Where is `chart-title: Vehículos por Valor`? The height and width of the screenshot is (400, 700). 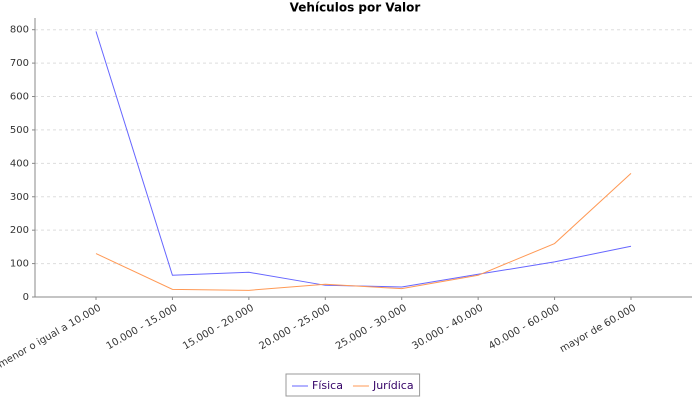
chart-title: Vehículos por Valor is located at coordinates (355, 8).